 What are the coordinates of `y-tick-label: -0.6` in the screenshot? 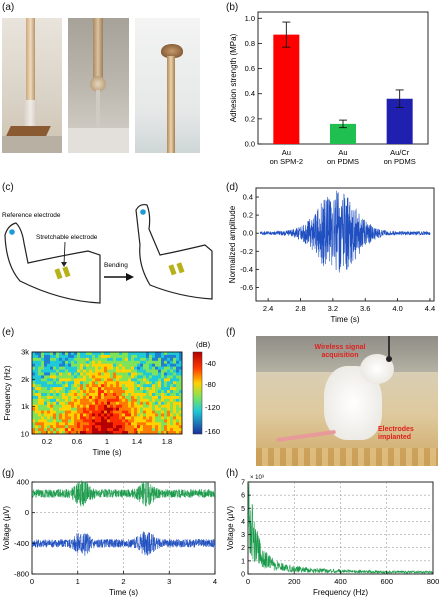 It's located at (246, 287).